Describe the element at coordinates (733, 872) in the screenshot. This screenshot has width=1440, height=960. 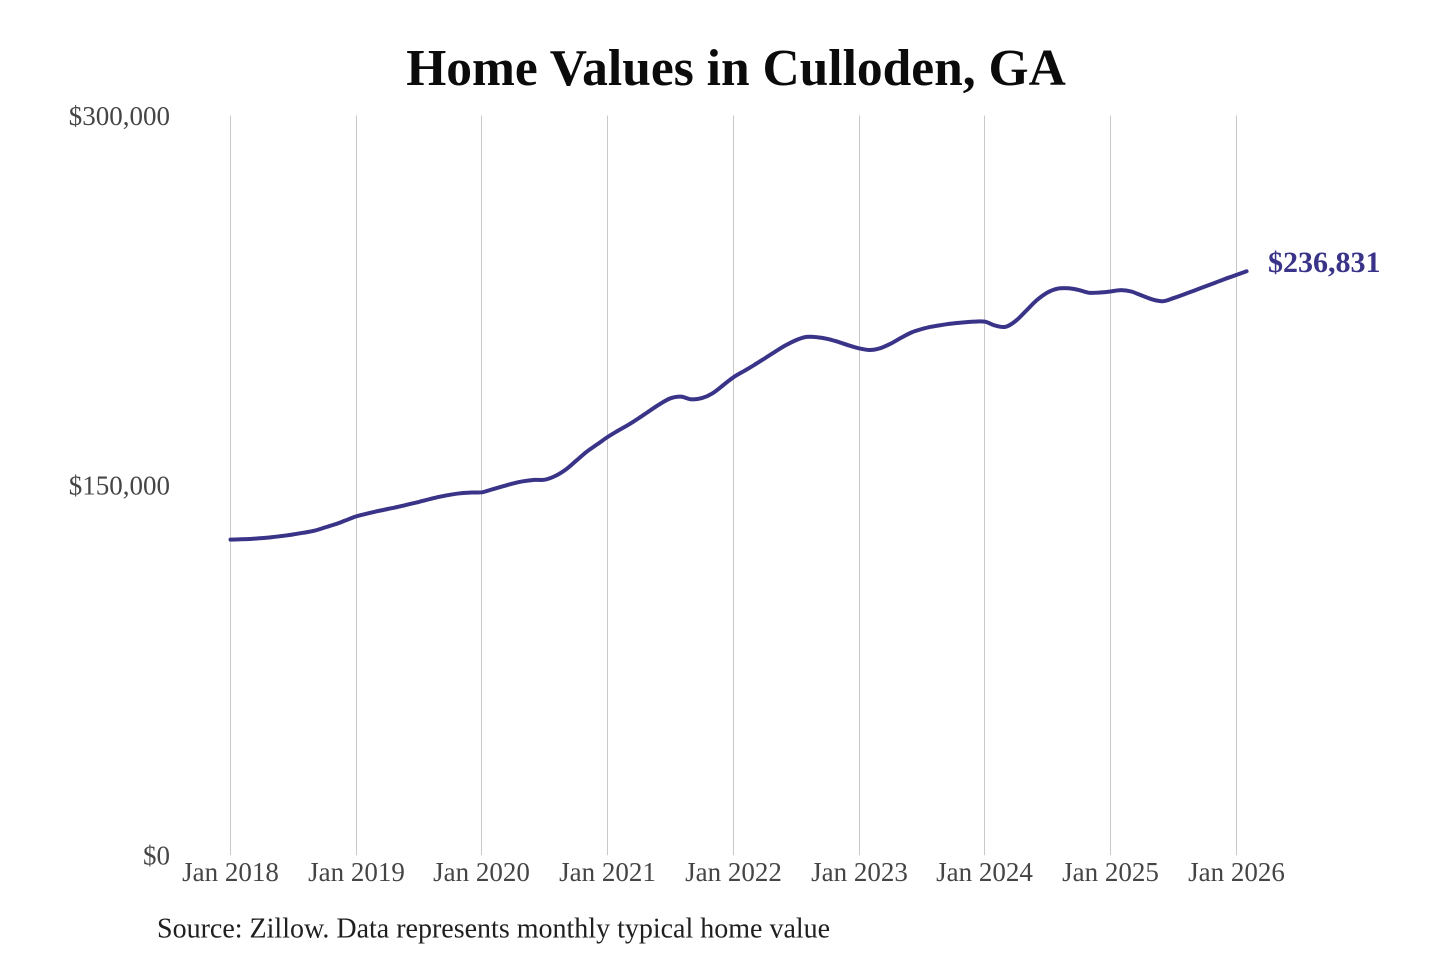
I see `svg-text: Jan 2022` at that location.